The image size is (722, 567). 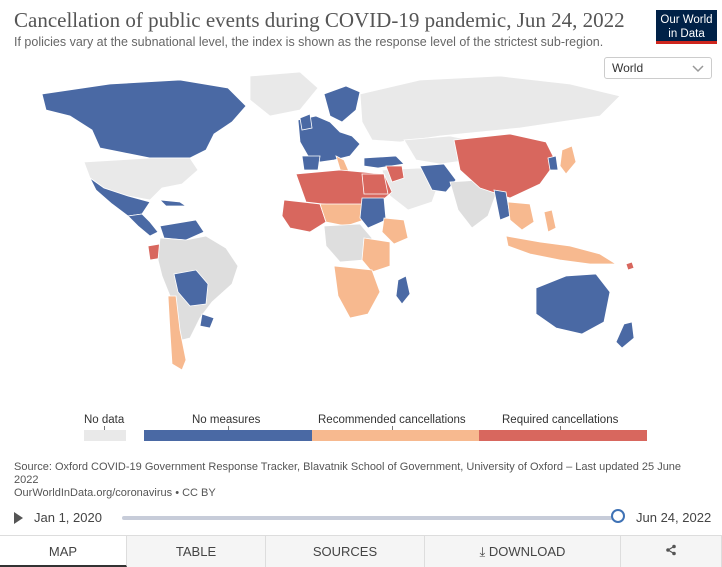 I want to click on source-line-2: 2022, so click(x=26, y=480).